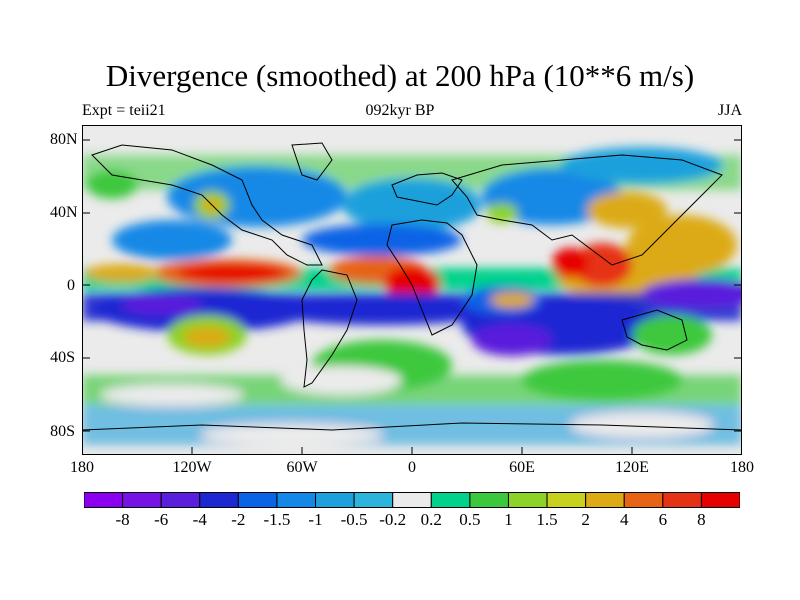  What do you see at coordinates (547, 519) in the screenshot?
I see `colorbar-label: 1.5` at bounding box center [547, 519].